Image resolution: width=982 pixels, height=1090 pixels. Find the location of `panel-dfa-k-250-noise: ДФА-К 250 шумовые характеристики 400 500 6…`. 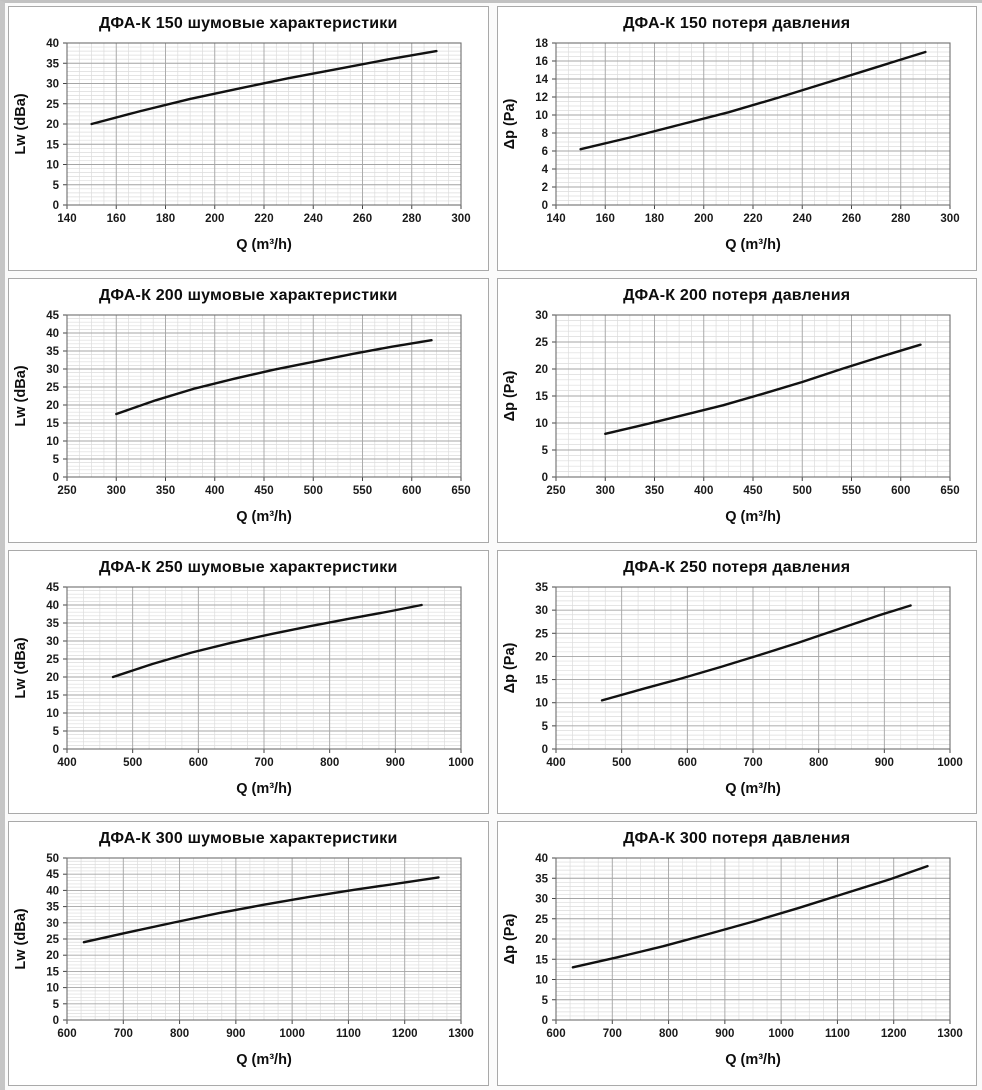

panel-dfa-k-250-noise: ДФА-К 250 шумовые характеристики 400 500 6… is located at coordinates (248, 682).